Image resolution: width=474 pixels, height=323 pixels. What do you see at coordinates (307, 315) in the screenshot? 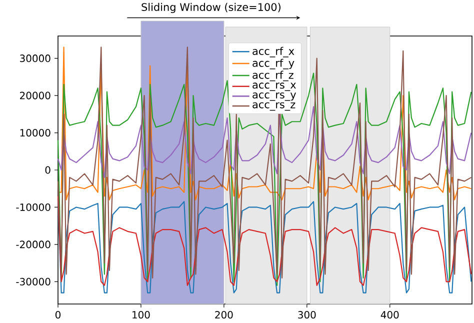
I see `x-tick-label: 300` at bounding box center [307, 315].